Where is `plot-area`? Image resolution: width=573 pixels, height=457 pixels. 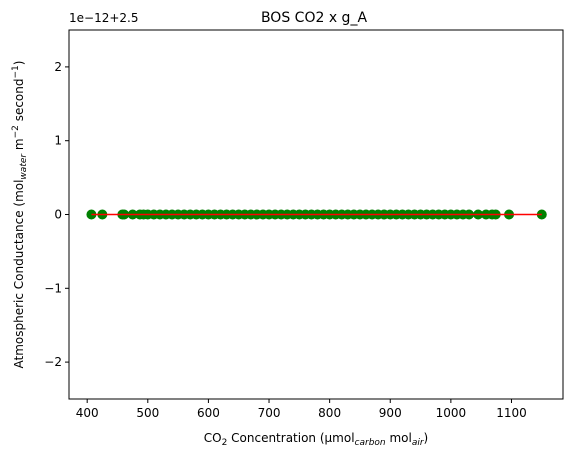 plot-area is located at coordinates (316, 214).